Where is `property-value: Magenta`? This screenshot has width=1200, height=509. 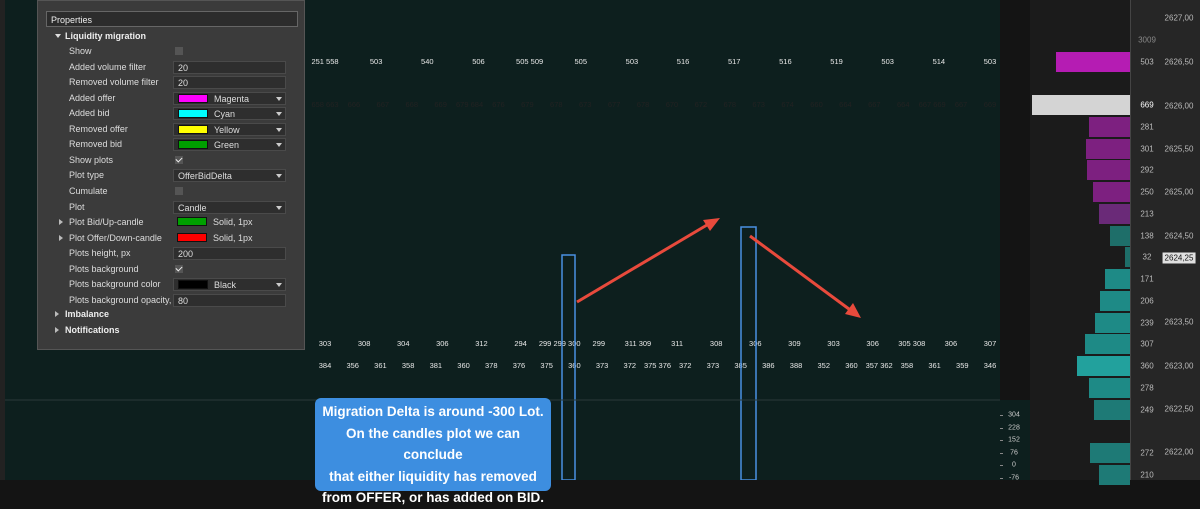
property-value: Magenta is located at coordinates (232, 98).